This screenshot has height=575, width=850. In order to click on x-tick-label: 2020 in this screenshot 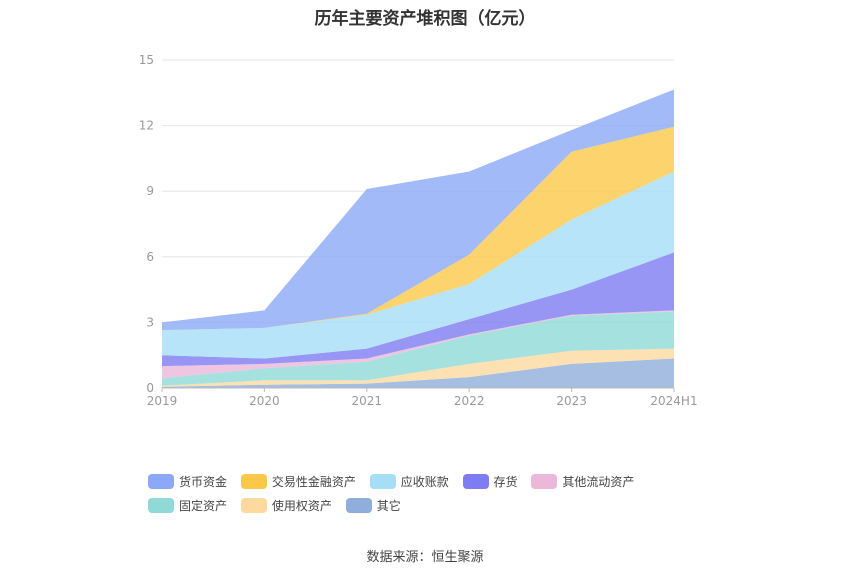, I will do `click(264, 401)`.